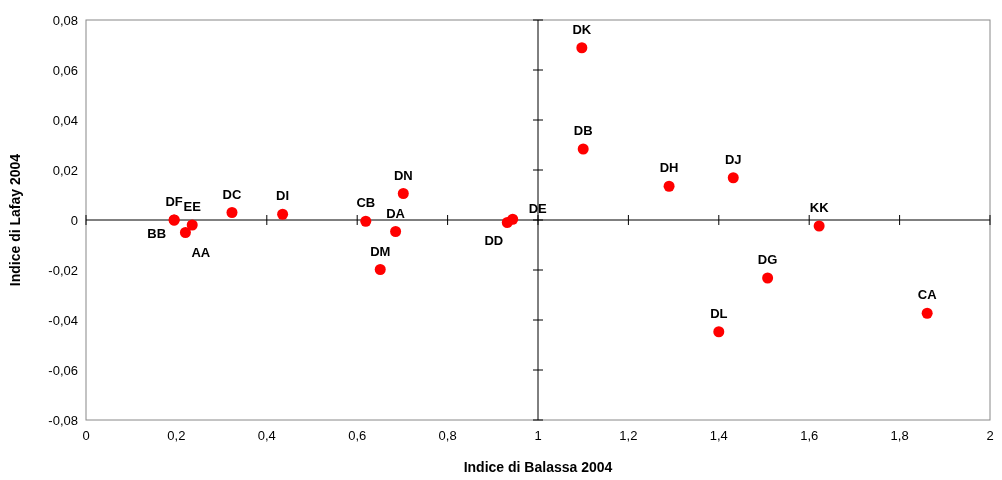 The width and height of the screenshot is (1002, 480). What do you see at coordinates (174, 201) in the screenshot?
I see `annotation: DF` at bounding box center [174, 201].